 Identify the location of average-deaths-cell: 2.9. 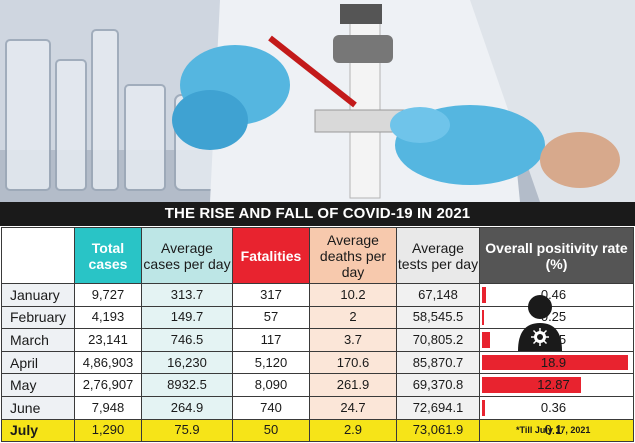
(353, 430).